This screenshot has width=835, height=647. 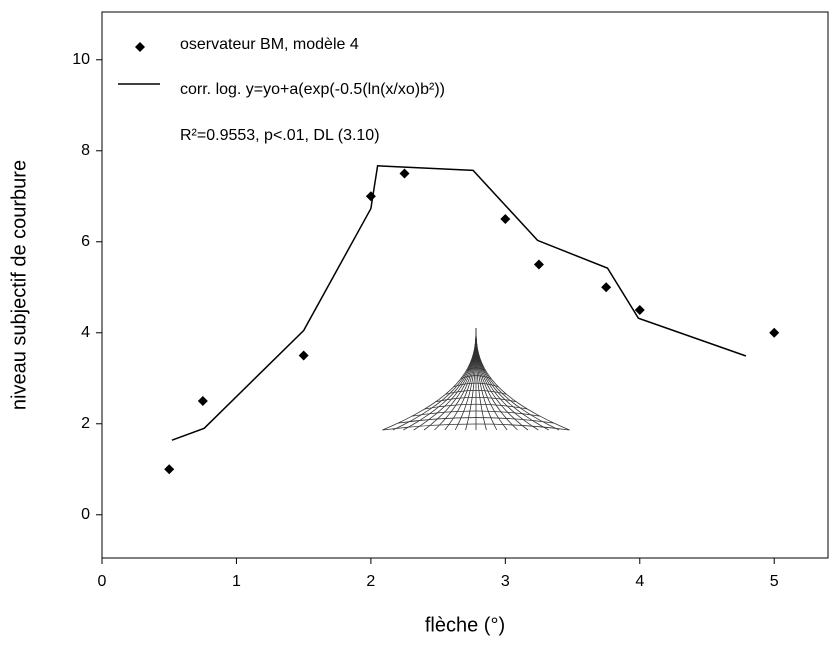 I want to click on y-tick-label: 6, so click(x=85, y=241).